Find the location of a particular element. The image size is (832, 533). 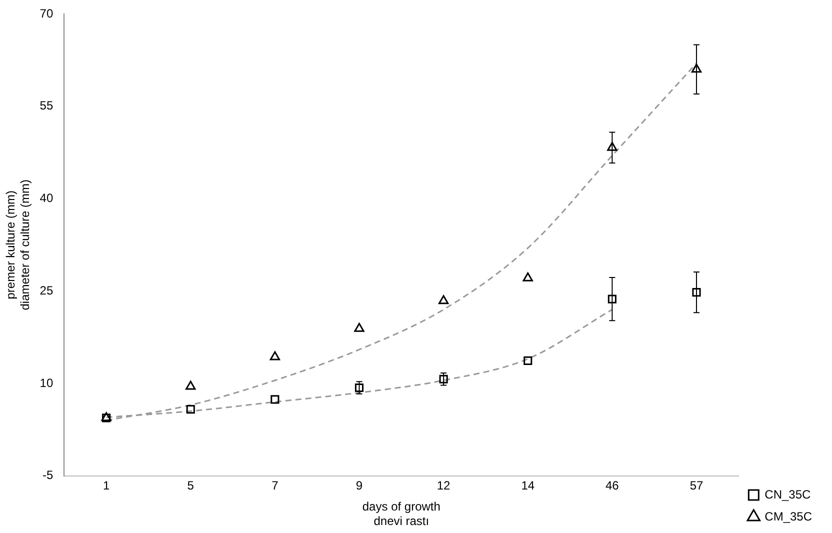

y-axis-title: premer kulture (mm) diameter of culture (mm) is located at coordinates (18, 245).